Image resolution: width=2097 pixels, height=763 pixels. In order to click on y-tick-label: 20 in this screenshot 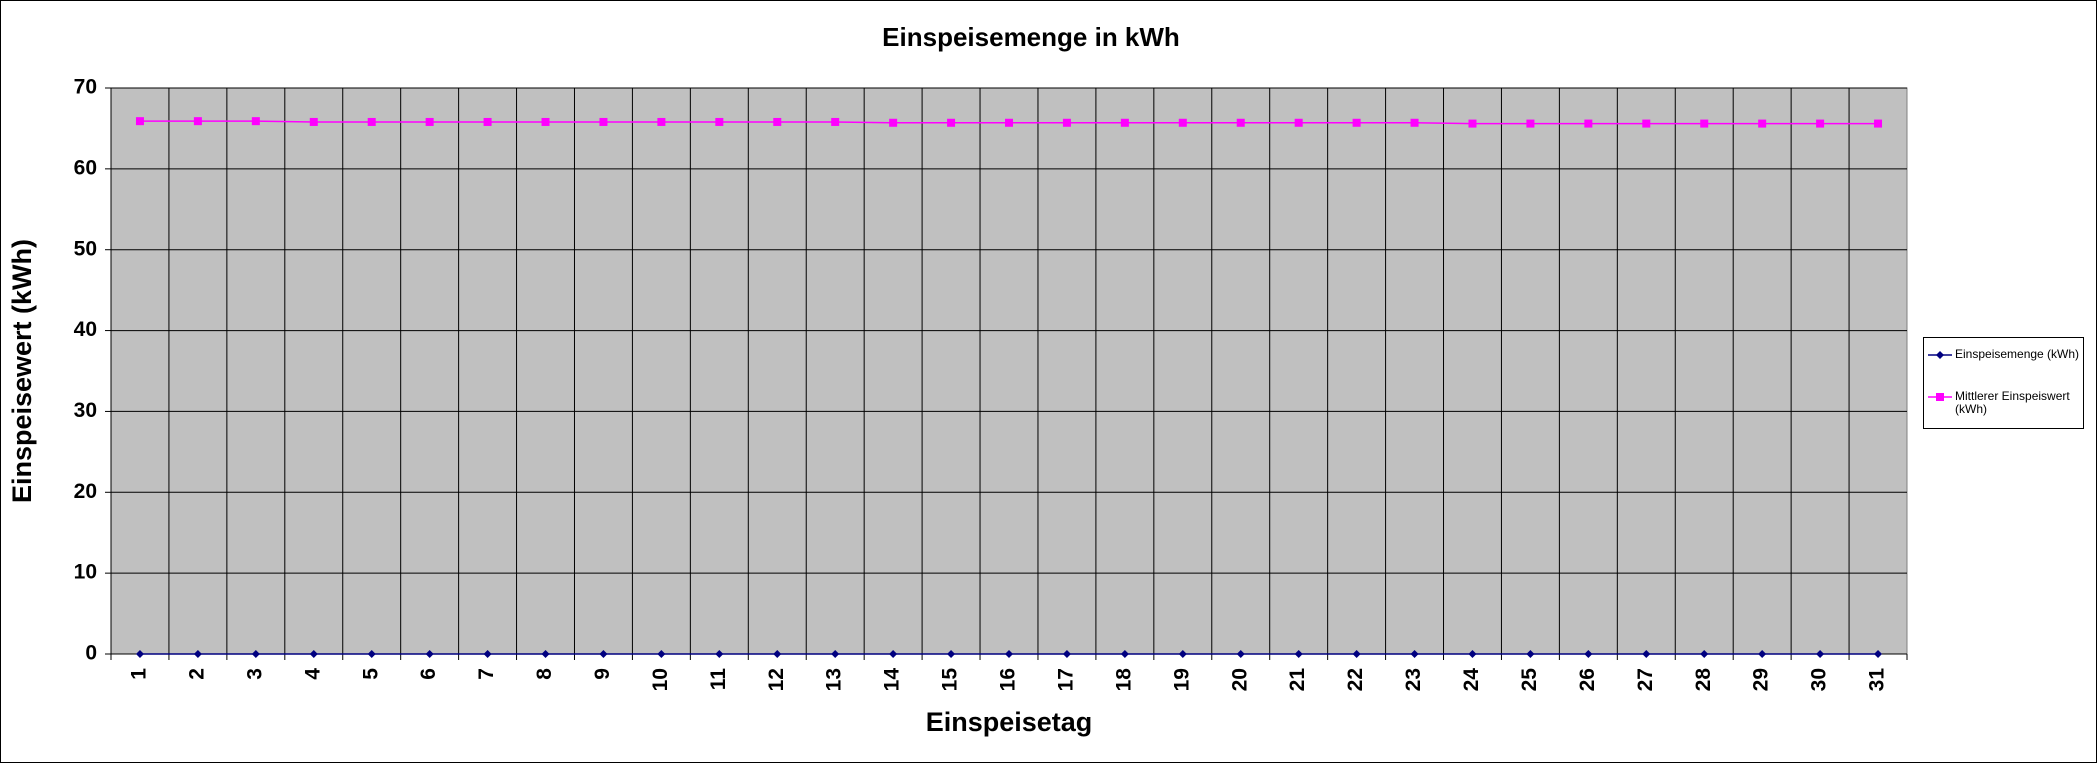, I will do `click(85, 491)`.